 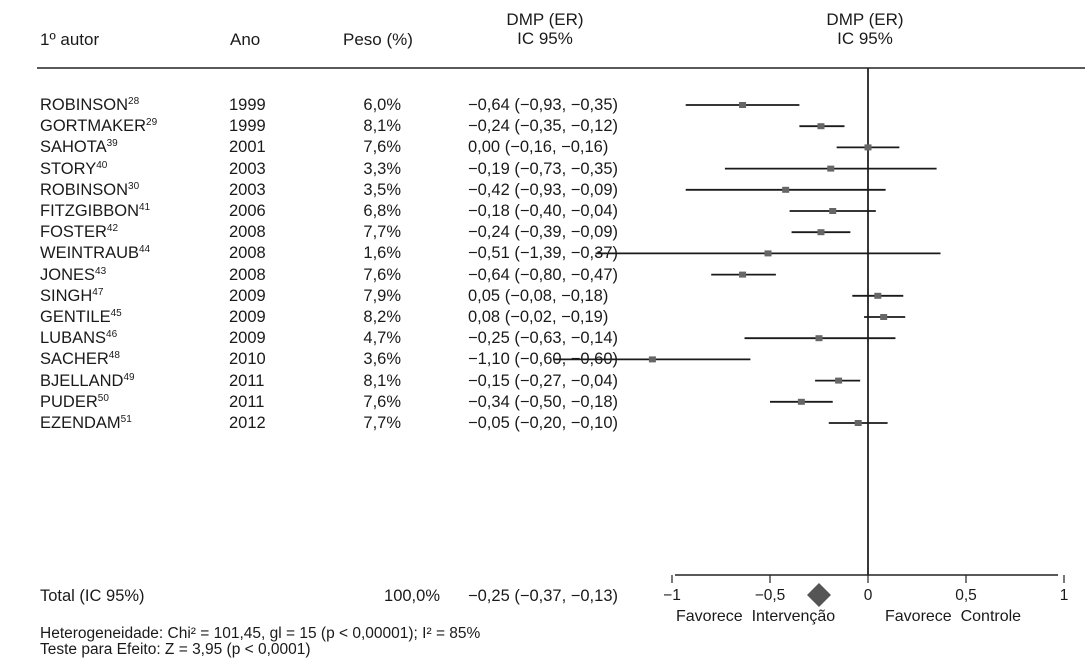 I want to click on study-weight: 1,6%, so click(x=382, y=253).